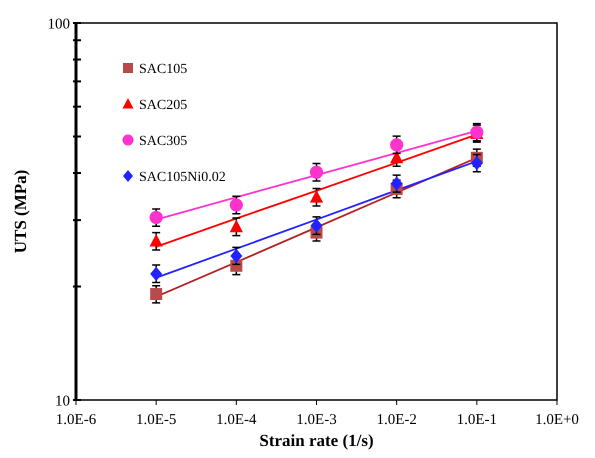 The image size is (595, 458). What do you see at coordinates (557, 420) in the screenshot?
I see `x-tick-label: 1.0E+0` at bounding box center [557, 420].